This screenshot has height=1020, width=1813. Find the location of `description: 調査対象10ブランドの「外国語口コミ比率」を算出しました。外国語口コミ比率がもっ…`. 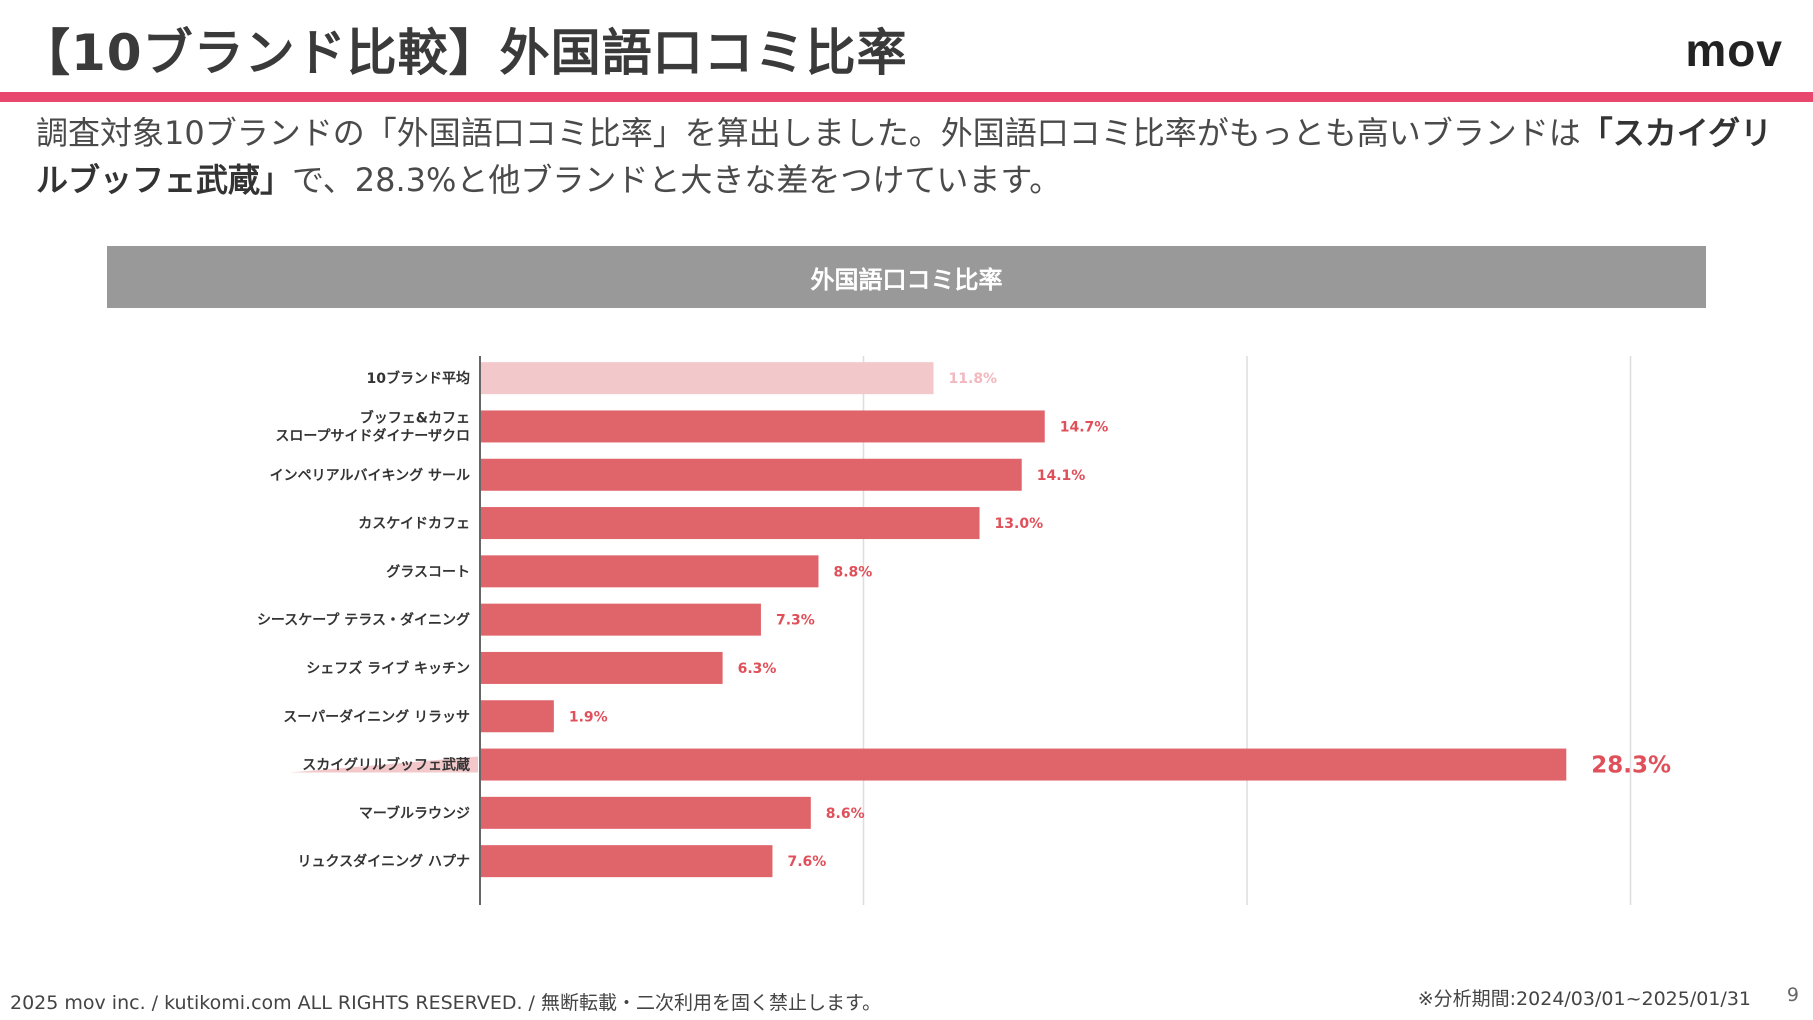

description: 調査対象10ブランドの「外国語口コミ比率」を算出しました。外国語口コミ比率がもっ… is located at coordinates (911, 157).